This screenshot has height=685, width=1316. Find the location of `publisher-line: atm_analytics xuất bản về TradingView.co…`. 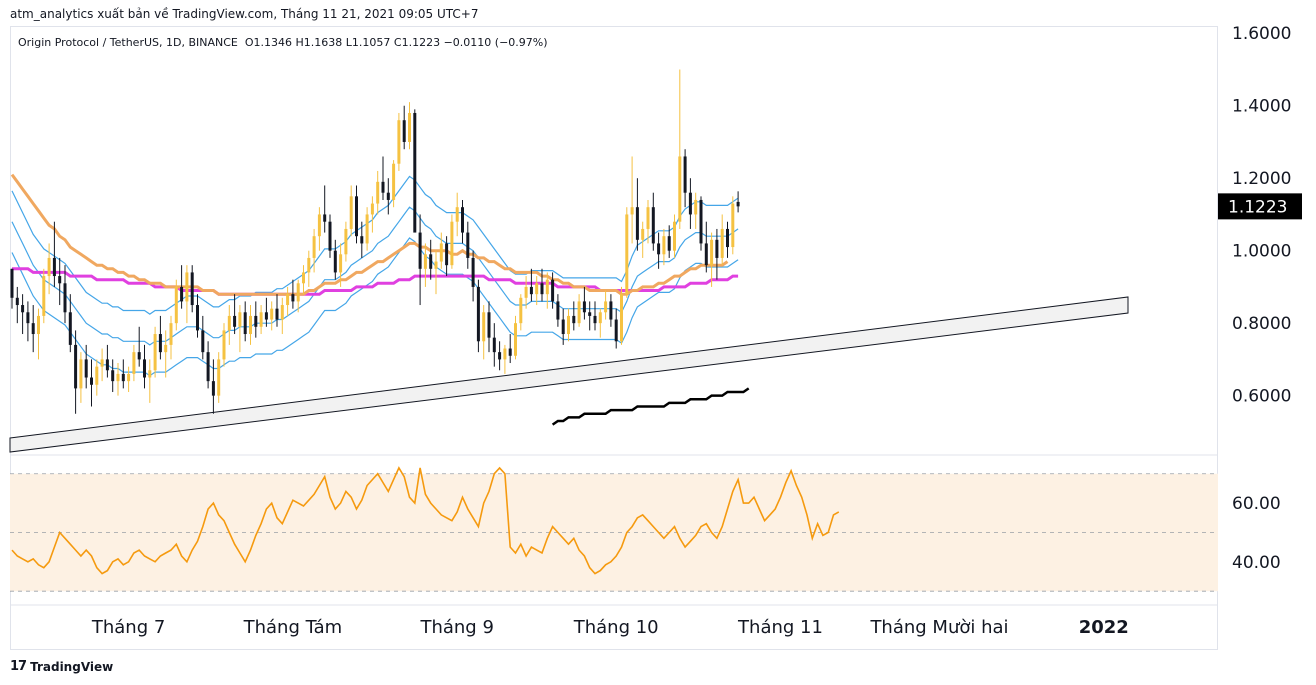

publisher-line: atm_analytics xuất bản về TradingView.co… is located at coordinates (244, 14).